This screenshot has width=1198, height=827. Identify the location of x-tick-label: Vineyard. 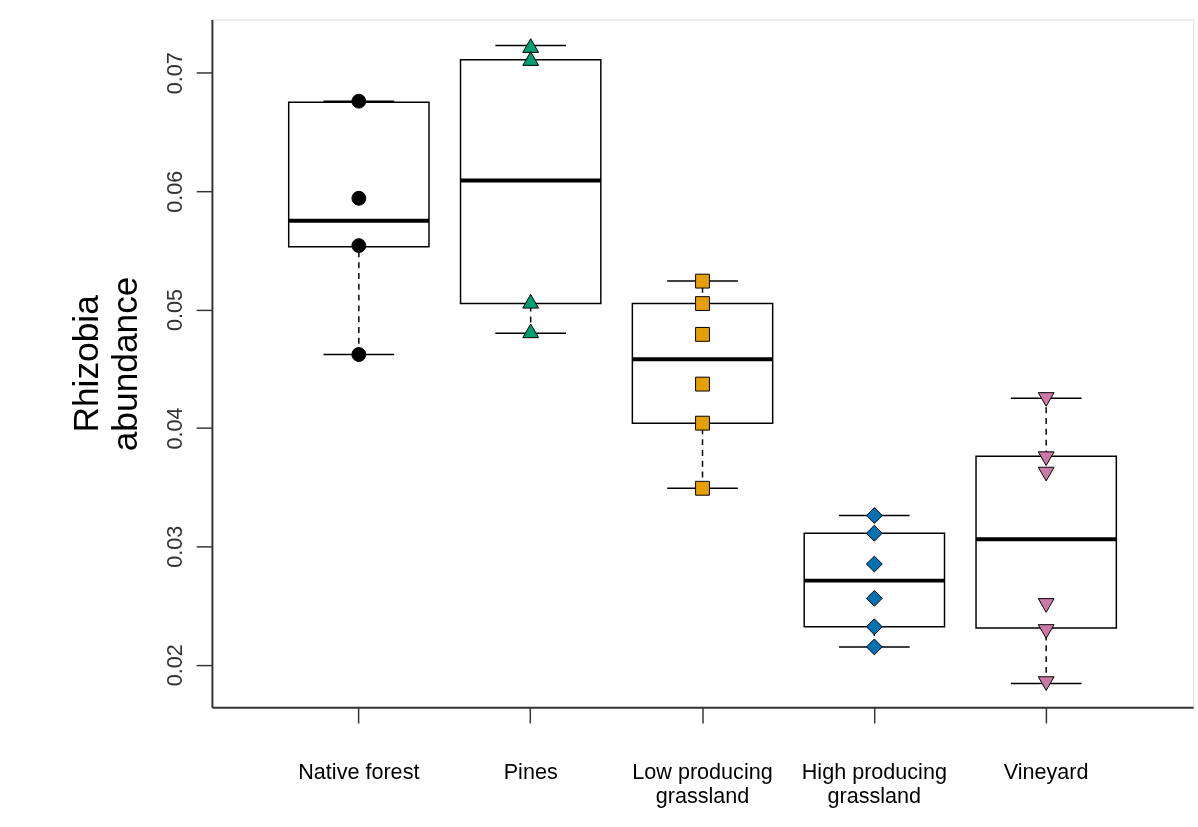
(1046, 772).